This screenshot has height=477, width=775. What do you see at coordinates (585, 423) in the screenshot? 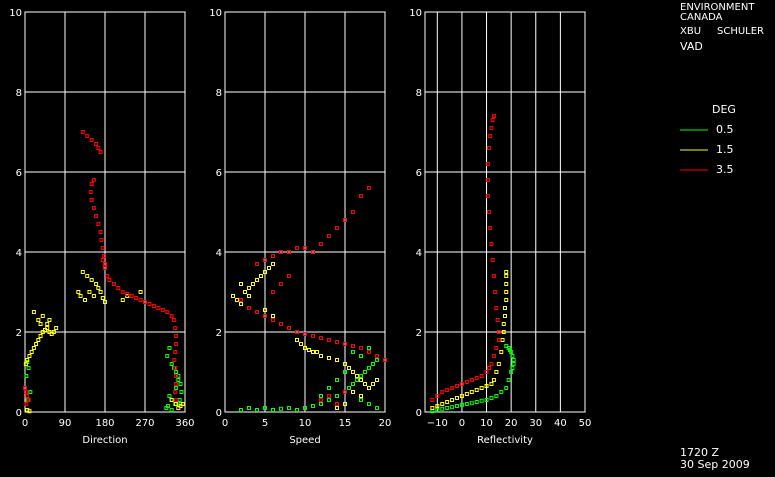
I see `p2-xtick-label-6: 50` at bounding box center [585, 423].